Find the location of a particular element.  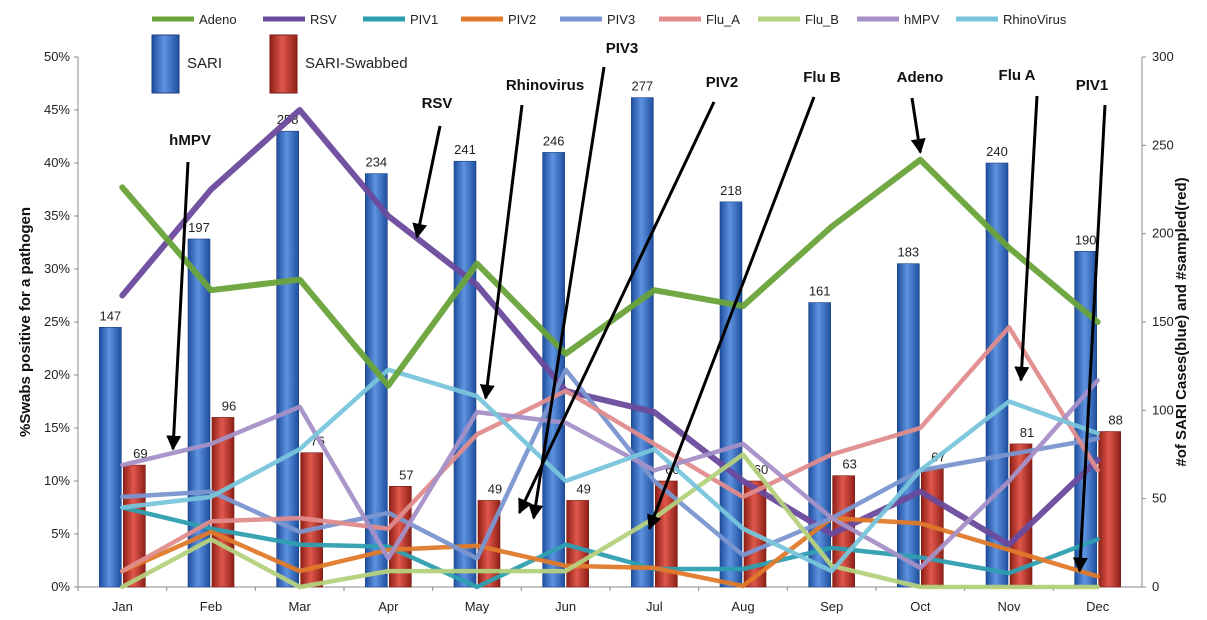

data-label-sari-swabbed-sep: 63 is located at coordinates (849, 464).